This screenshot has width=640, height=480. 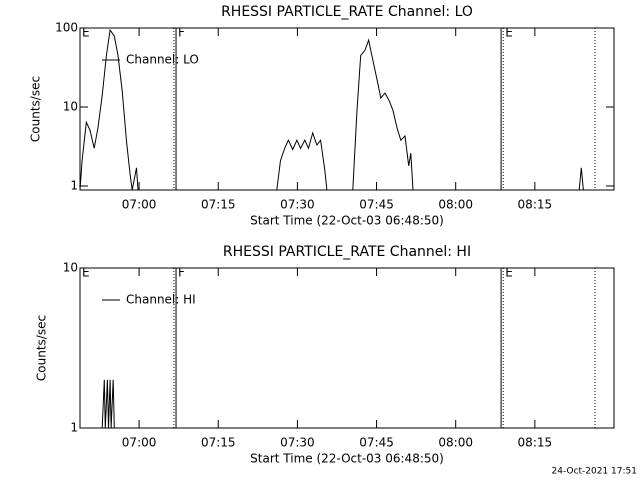 What do you see at coordinates (347, 252) in the screenshot?
I see `chart-title: RHESSI PARTICLE_RATE Channel: HI` at bounding box center [347, 252].